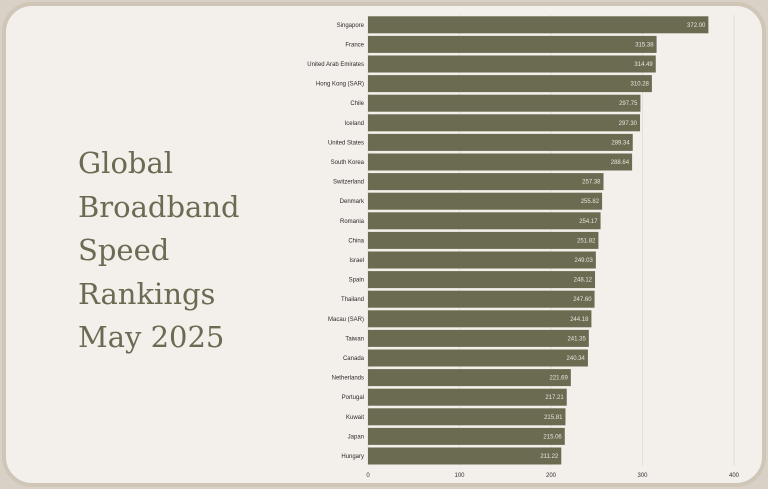  What do you see at coordinates (459, 476) in the screenshot?
I see `x-tick-label: 100` at bounding box center [459, 476].